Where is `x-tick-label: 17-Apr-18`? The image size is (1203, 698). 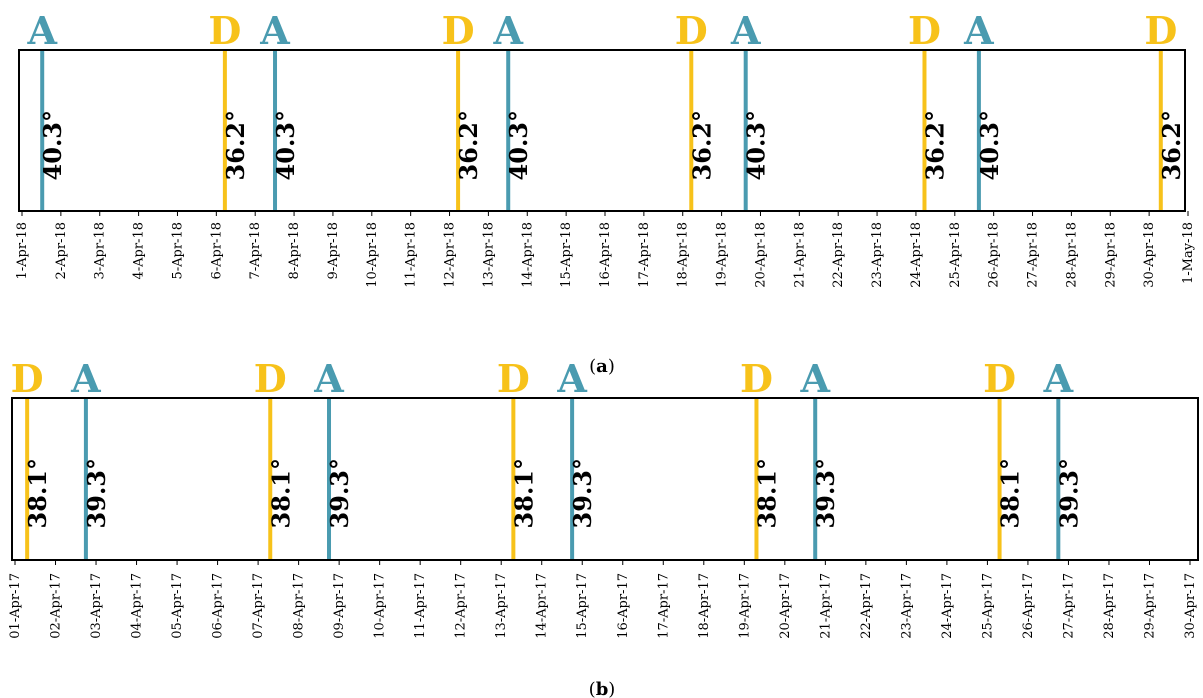
x-tick-label: 17-Apr-18 is located at coordinates (644, 255).